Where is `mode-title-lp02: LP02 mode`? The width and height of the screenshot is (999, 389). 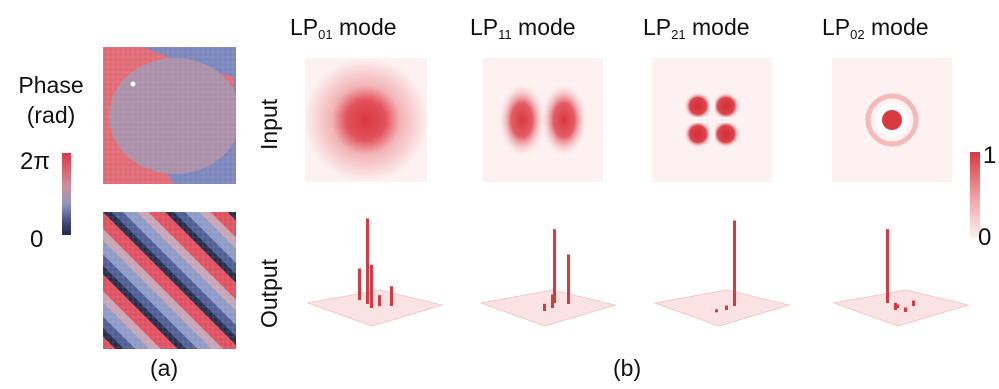 mode-title-lp02: LP02 mode is located at coordinates (875, 28).